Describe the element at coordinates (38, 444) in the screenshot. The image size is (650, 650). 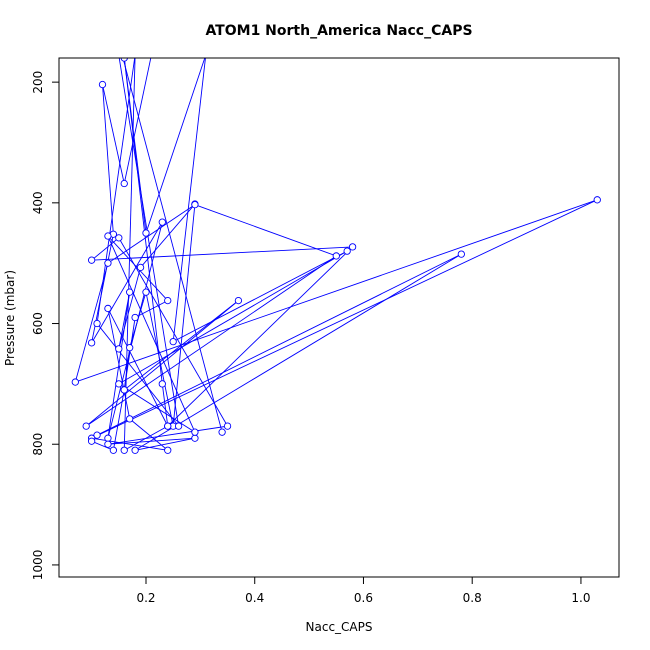
I see `y-tick-label: 800` at that location.